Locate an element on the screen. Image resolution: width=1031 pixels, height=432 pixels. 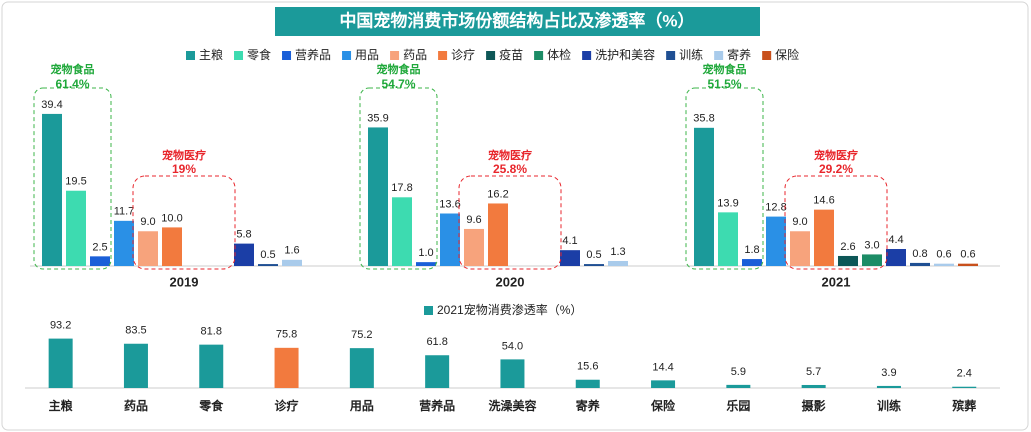
legend-label: 2021宠物消费渗透率（%） is located at coordinates (509, 309).